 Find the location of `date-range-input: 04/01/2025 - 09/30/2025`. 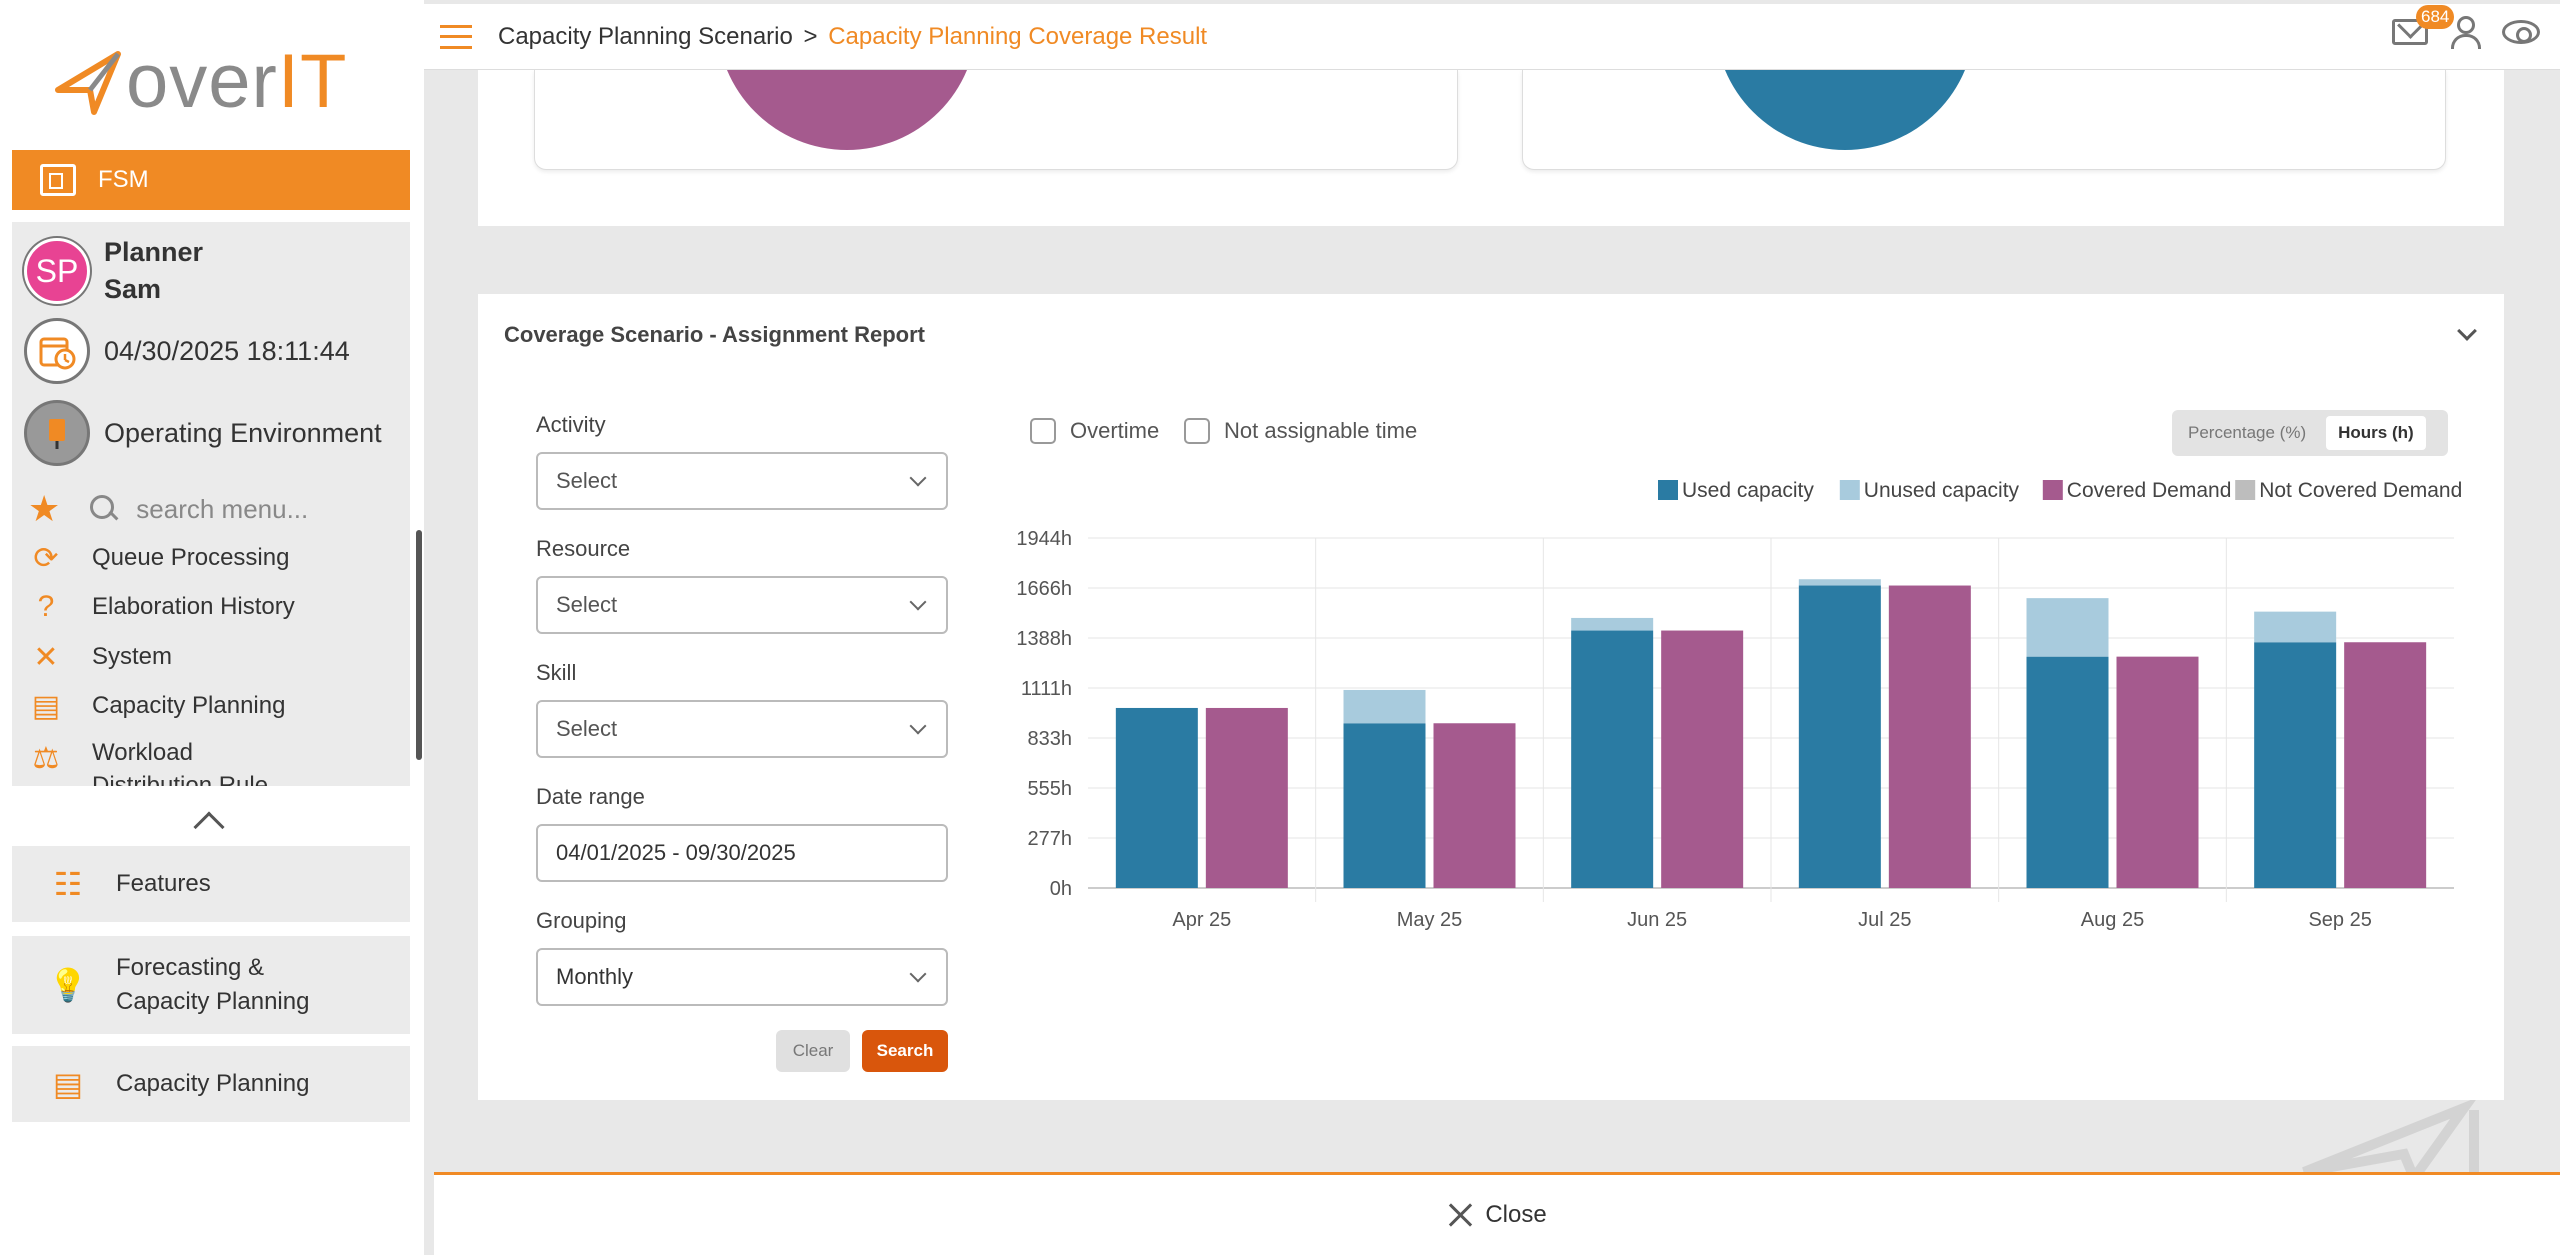

date-range-input: 04/01/2025 - 09/30/2025 is located at coordinates (742, 853).